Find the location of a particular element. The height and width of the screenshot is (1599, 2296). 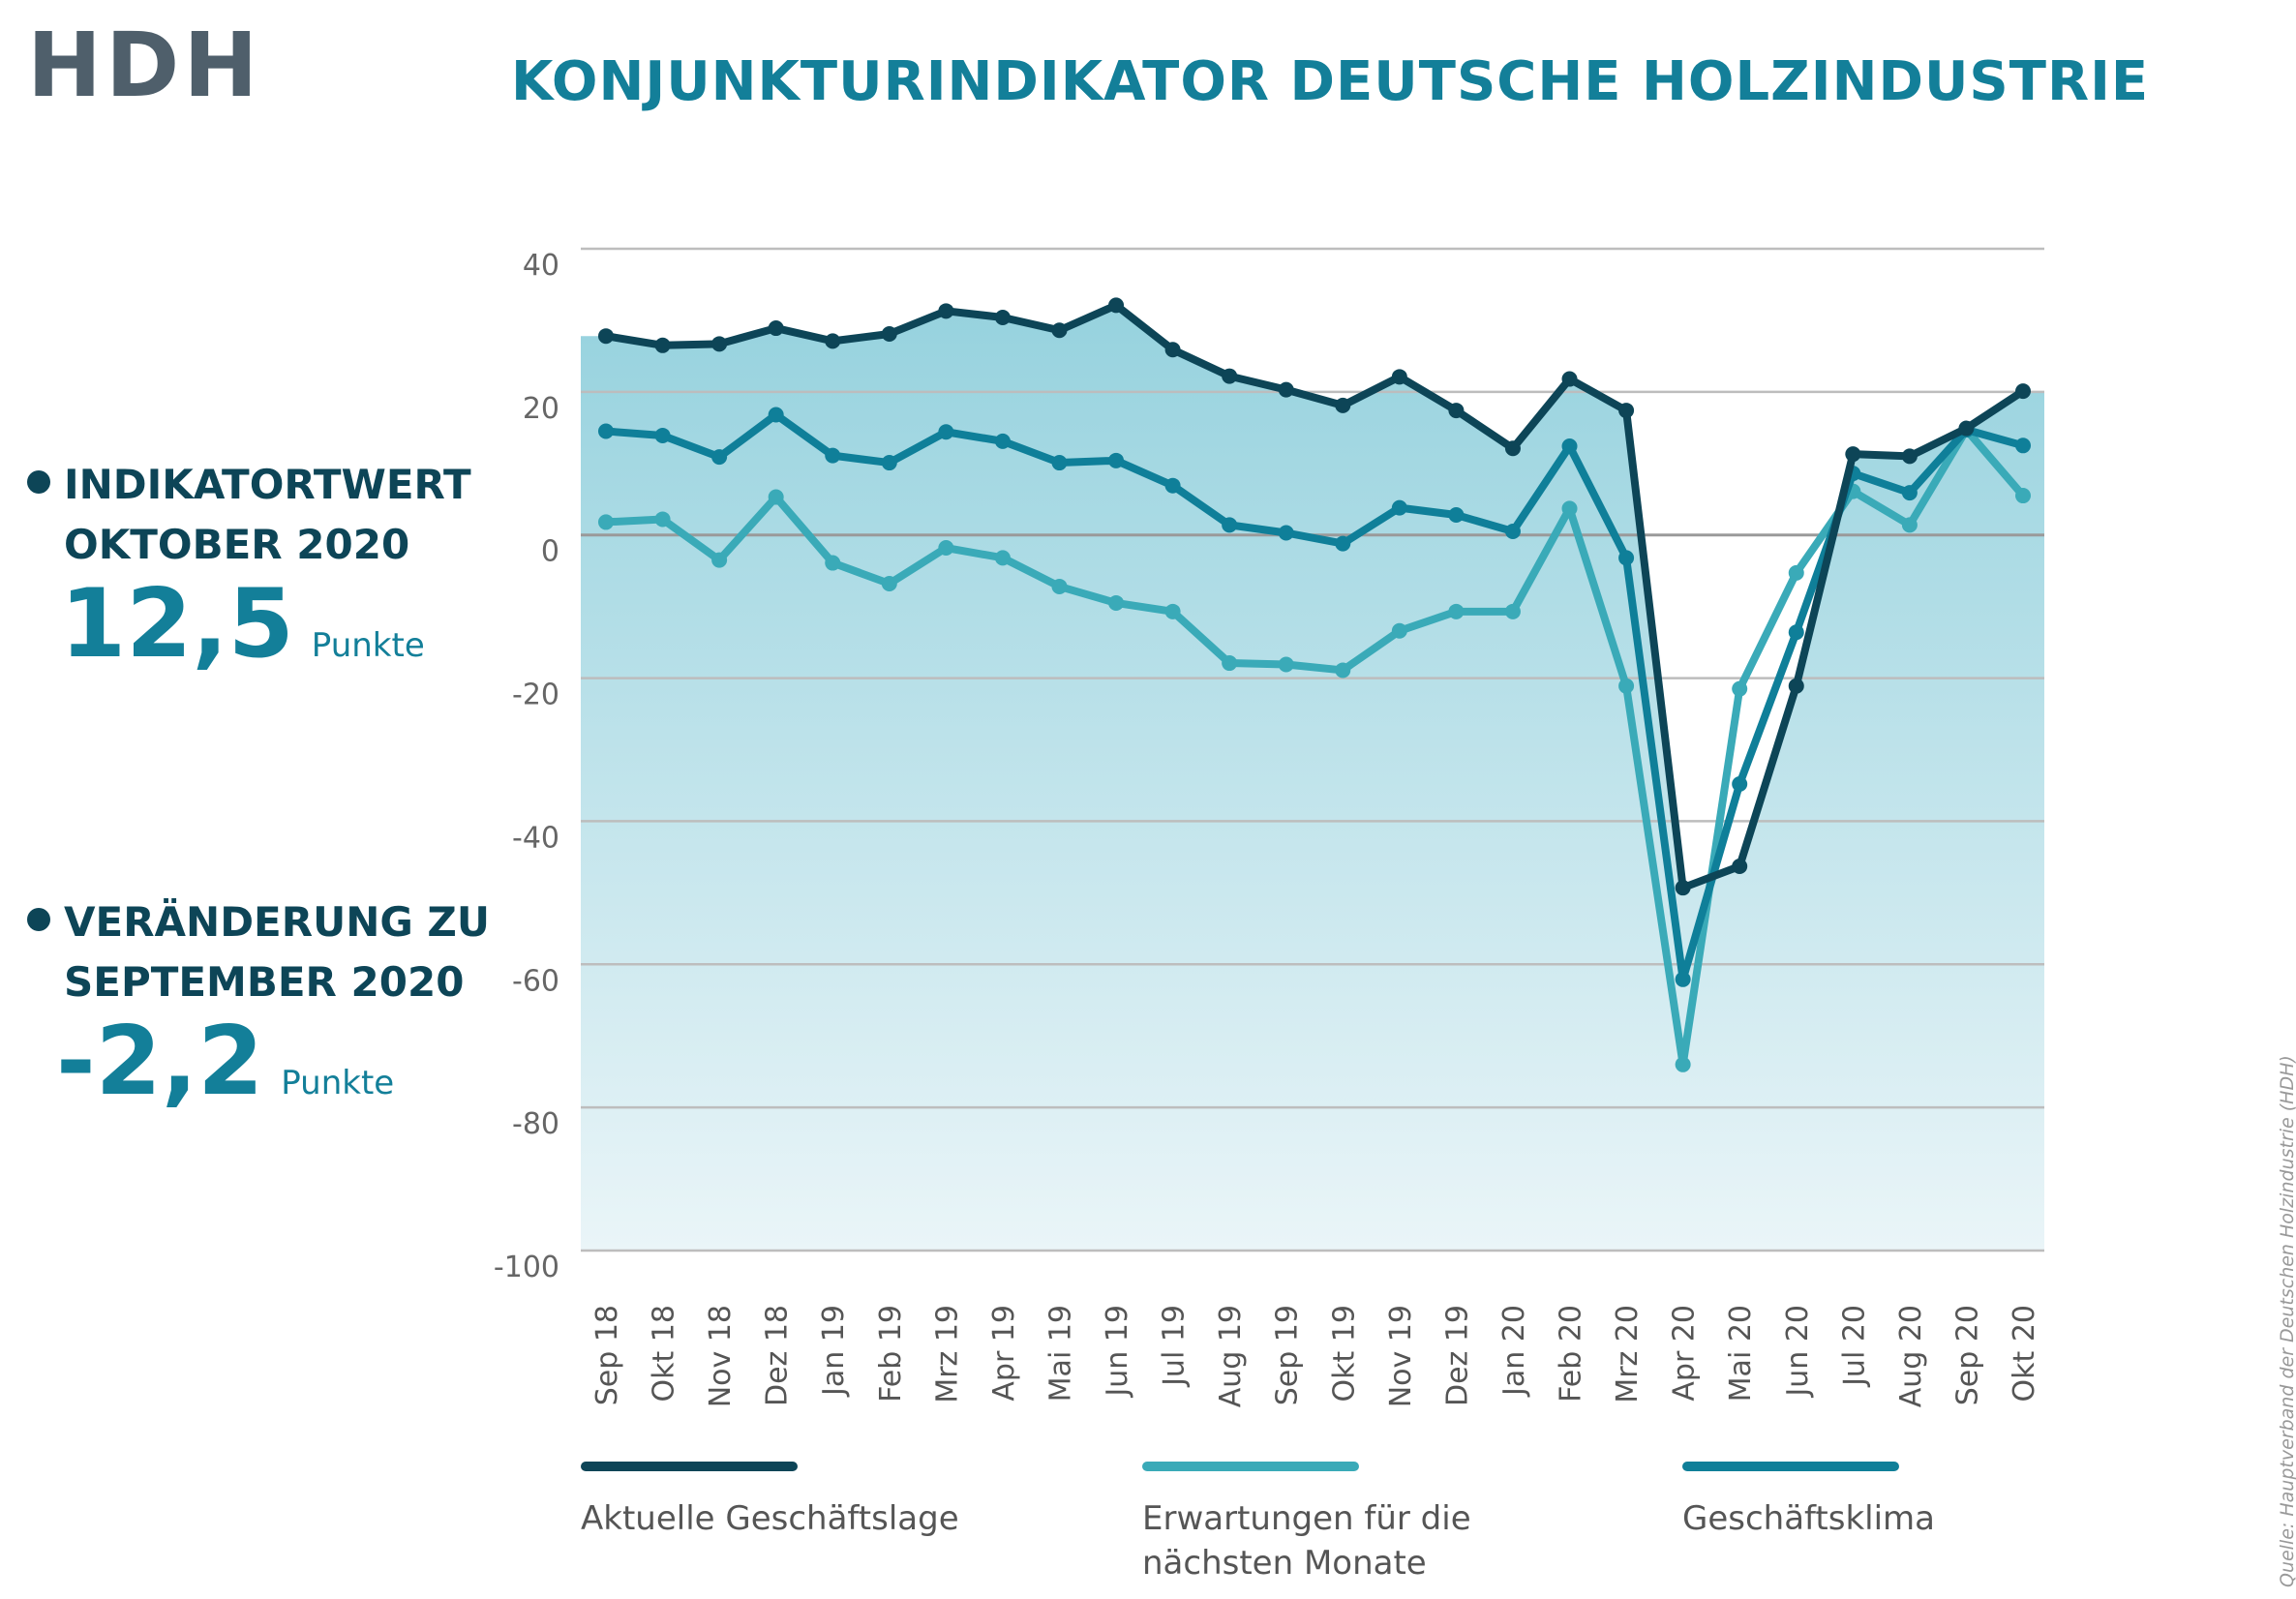

x-tick-label: Nov 19 is located at coordinates (1401, 1356).